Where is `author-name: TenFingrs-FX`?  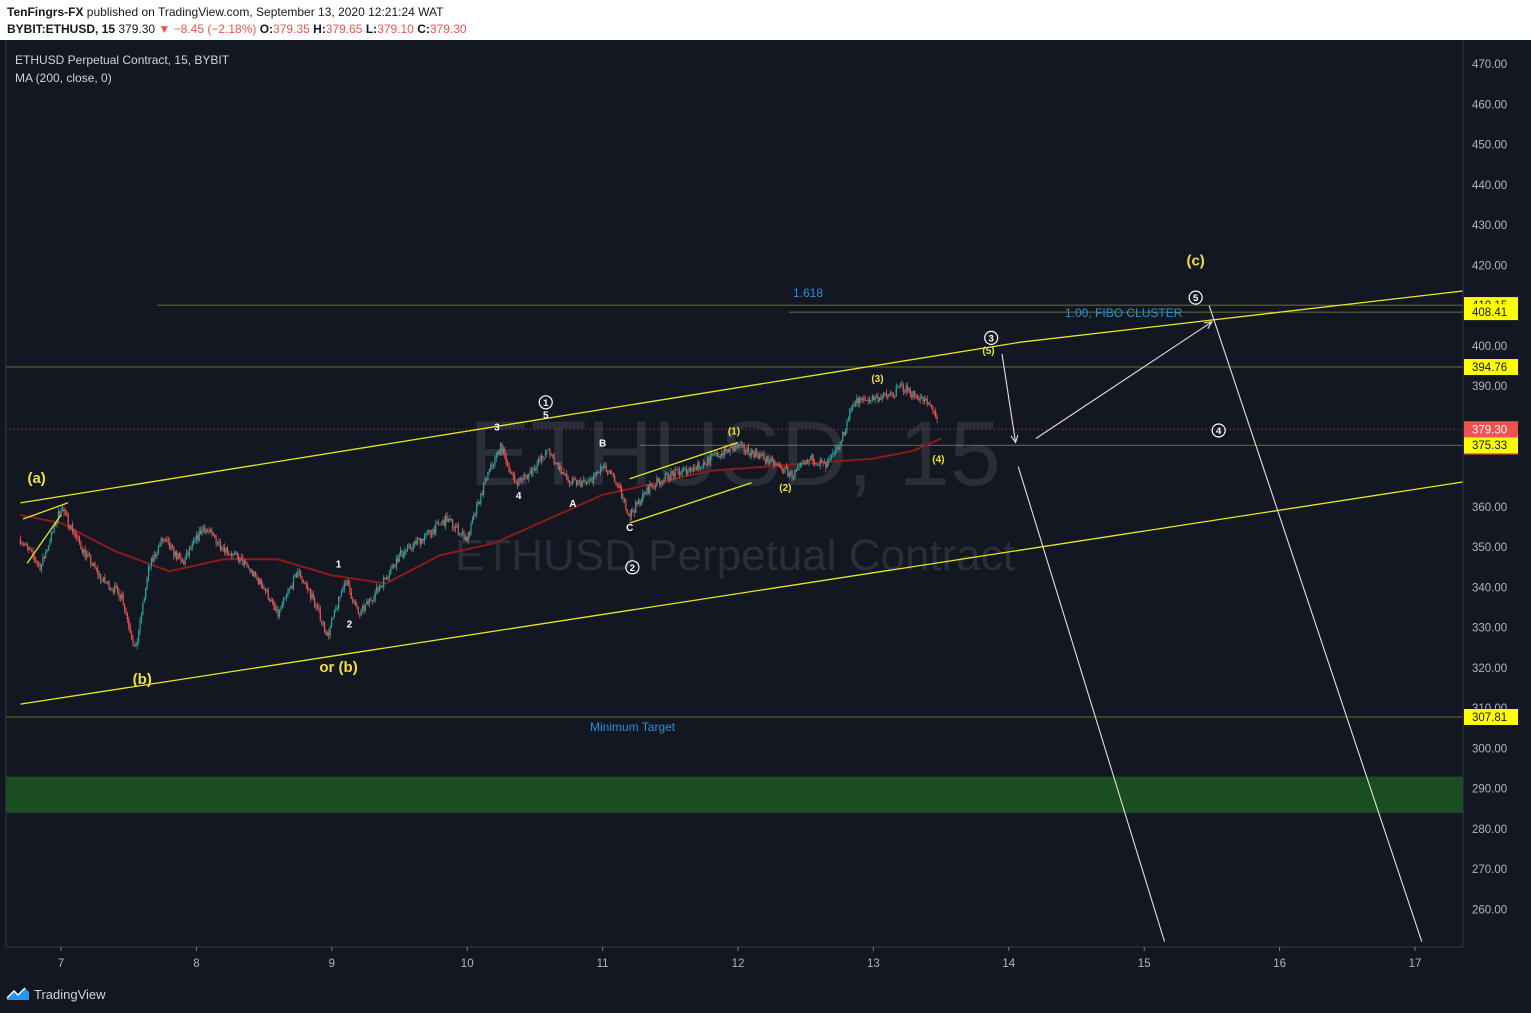
author-name: TenFingrs-FX is located at coordinates (45, 12).